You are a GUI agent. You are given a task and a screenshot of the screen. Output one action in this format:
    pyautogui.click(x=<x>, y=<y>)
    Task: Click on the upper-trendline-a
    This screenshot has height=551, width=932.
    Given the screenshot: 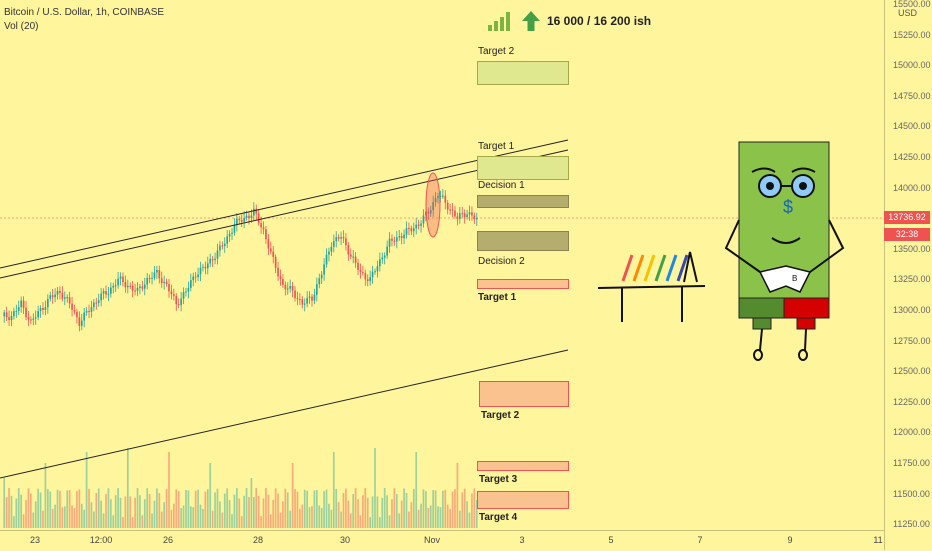 What is the action you would take?
    pyautogui.click(x=284, y=204)
    